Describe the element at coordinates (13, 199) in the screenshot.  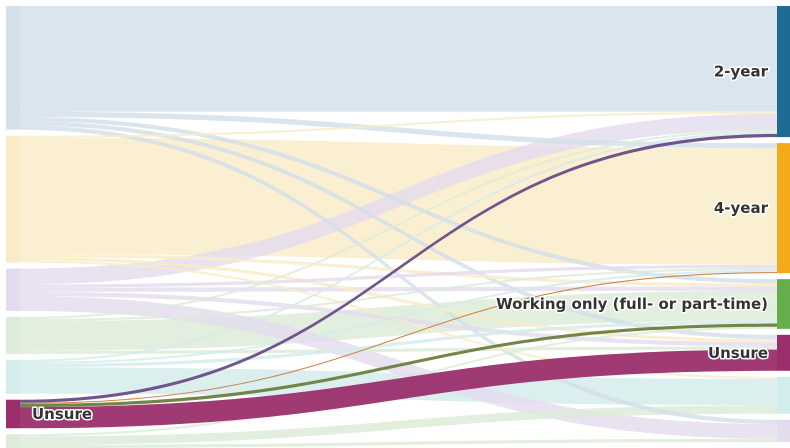
I see `left-node-l2` at that location.